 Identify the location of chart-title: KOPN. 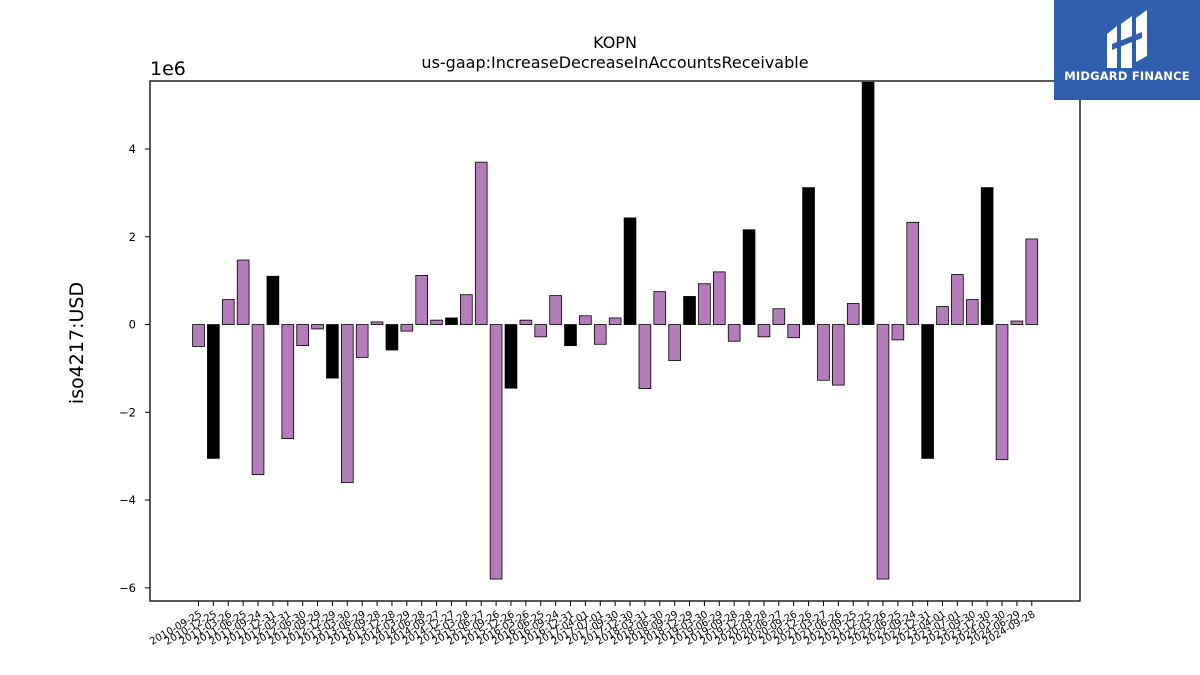
(615, 42).